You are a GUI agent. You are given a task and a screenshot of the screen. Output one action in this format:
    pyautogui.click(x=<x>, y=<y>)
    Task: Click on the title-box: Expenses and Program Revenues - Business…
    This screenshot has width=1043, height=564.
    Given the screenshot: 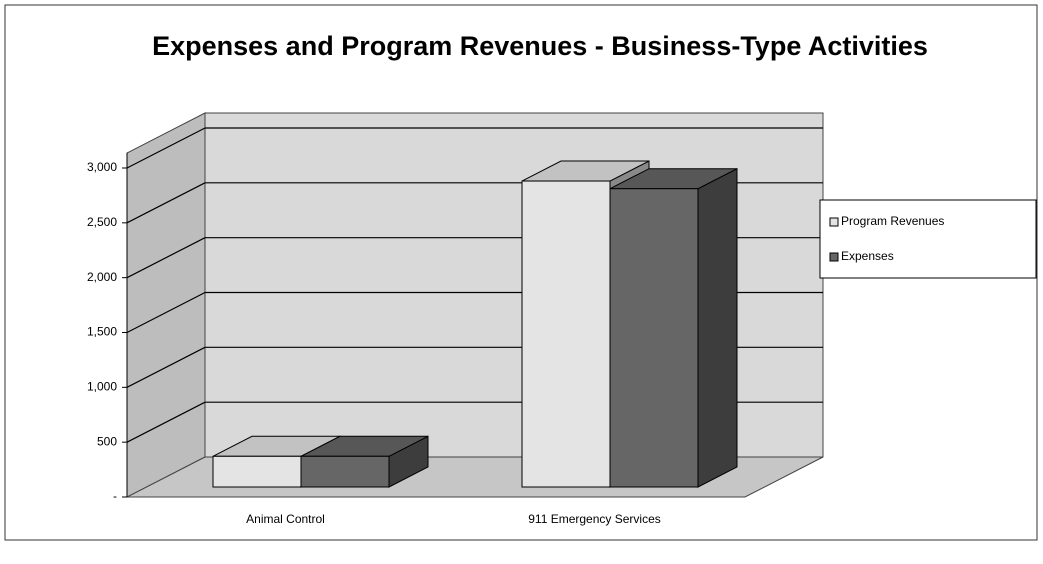 What is the action you would take?
    pyautogui.click(x=540, y=46)
    